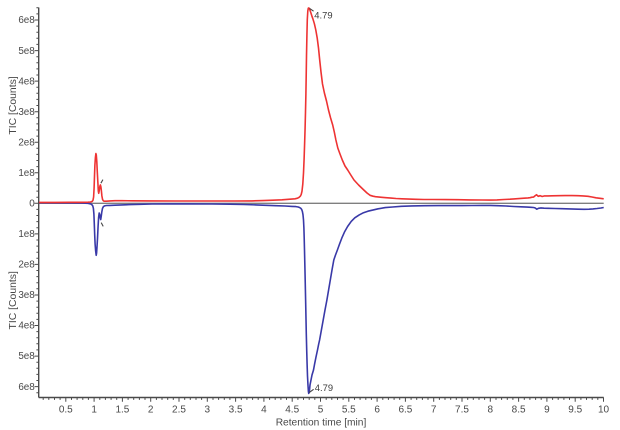 This screenshot has width=620, height=430. I want to click on svg-text: 5, so click(321, 410).